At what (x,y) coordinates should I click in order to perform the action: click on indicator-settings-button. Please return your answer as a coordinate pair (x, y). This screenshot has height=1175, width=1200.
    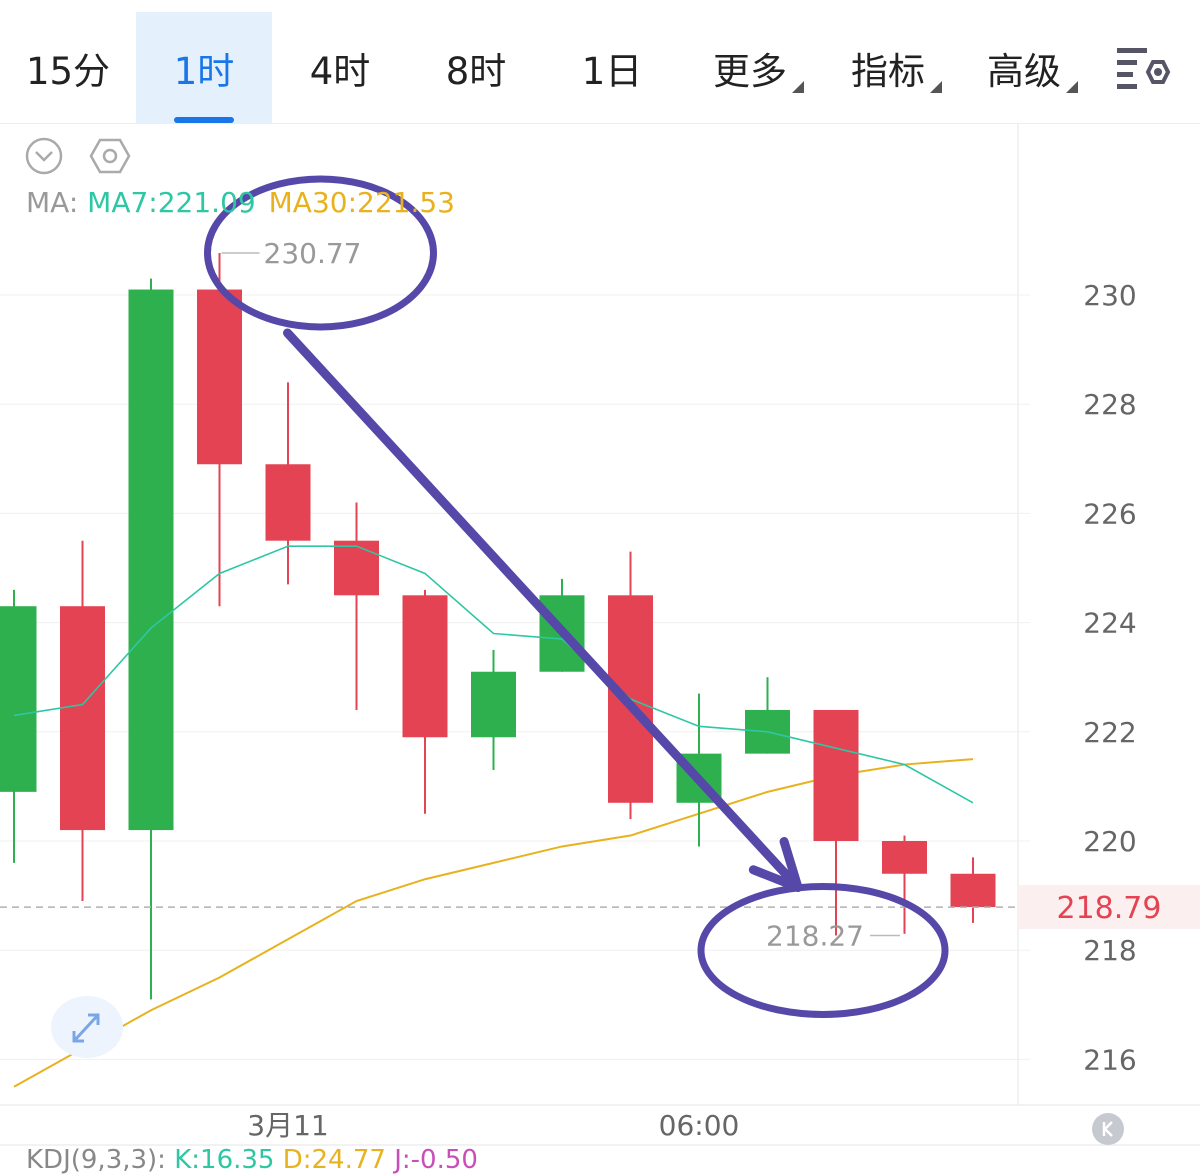
    Looking at the image, I should click on (110, 156).